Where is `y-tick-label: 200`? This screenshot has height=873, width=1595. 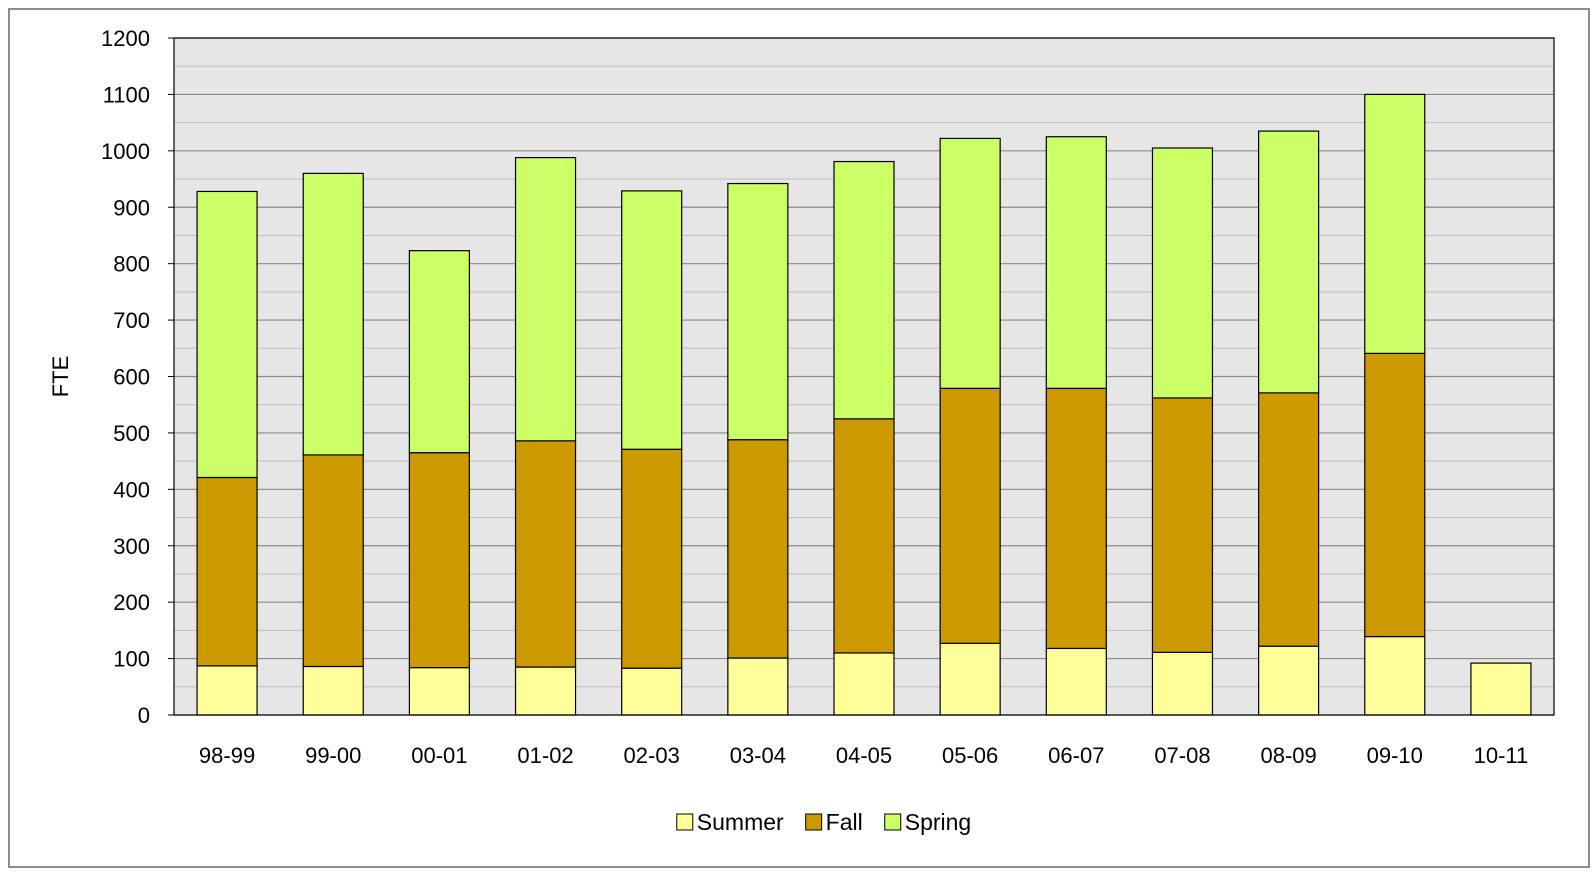
y-tick-label: 200 is located at coordinates (131, 602).